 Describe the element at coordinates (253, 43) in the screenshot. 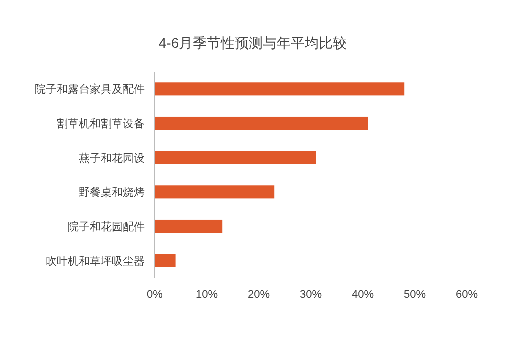

I see `chart-title: 4-6月季节性预测与年平均比较` at that location.